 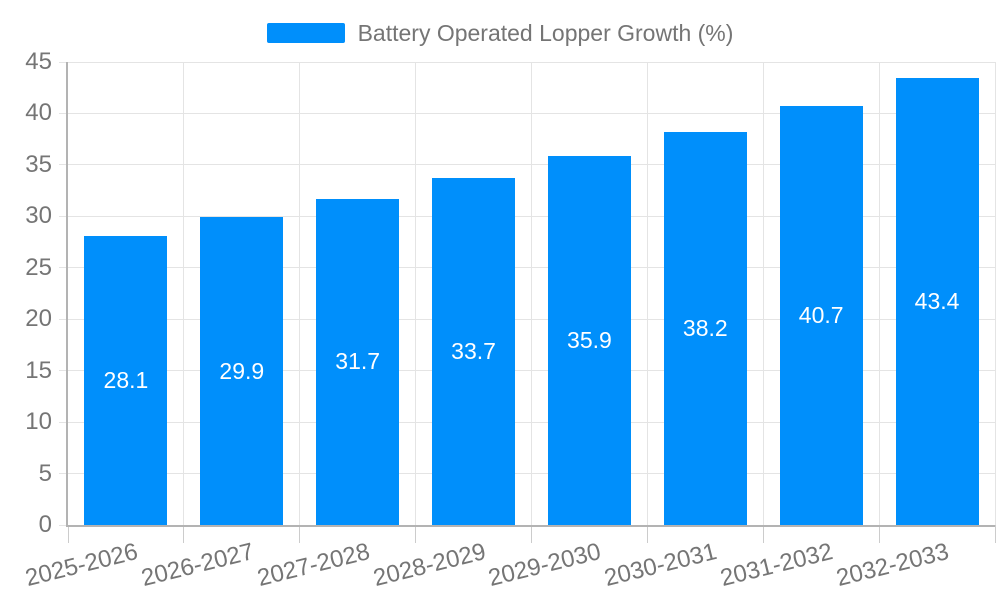 I want to click on bar-value-label: 38.2, so click(x=705, y=327).